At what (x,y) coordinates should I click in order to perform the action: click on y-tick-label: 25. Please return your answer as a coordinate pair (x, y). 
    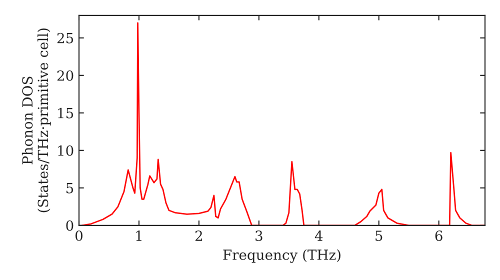
    Looking at the image, I should click on (65, 38).